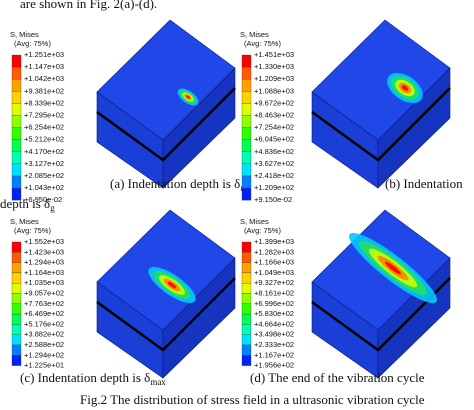  I want to click on legend-value: +3.882e+02, so click(44, 334).